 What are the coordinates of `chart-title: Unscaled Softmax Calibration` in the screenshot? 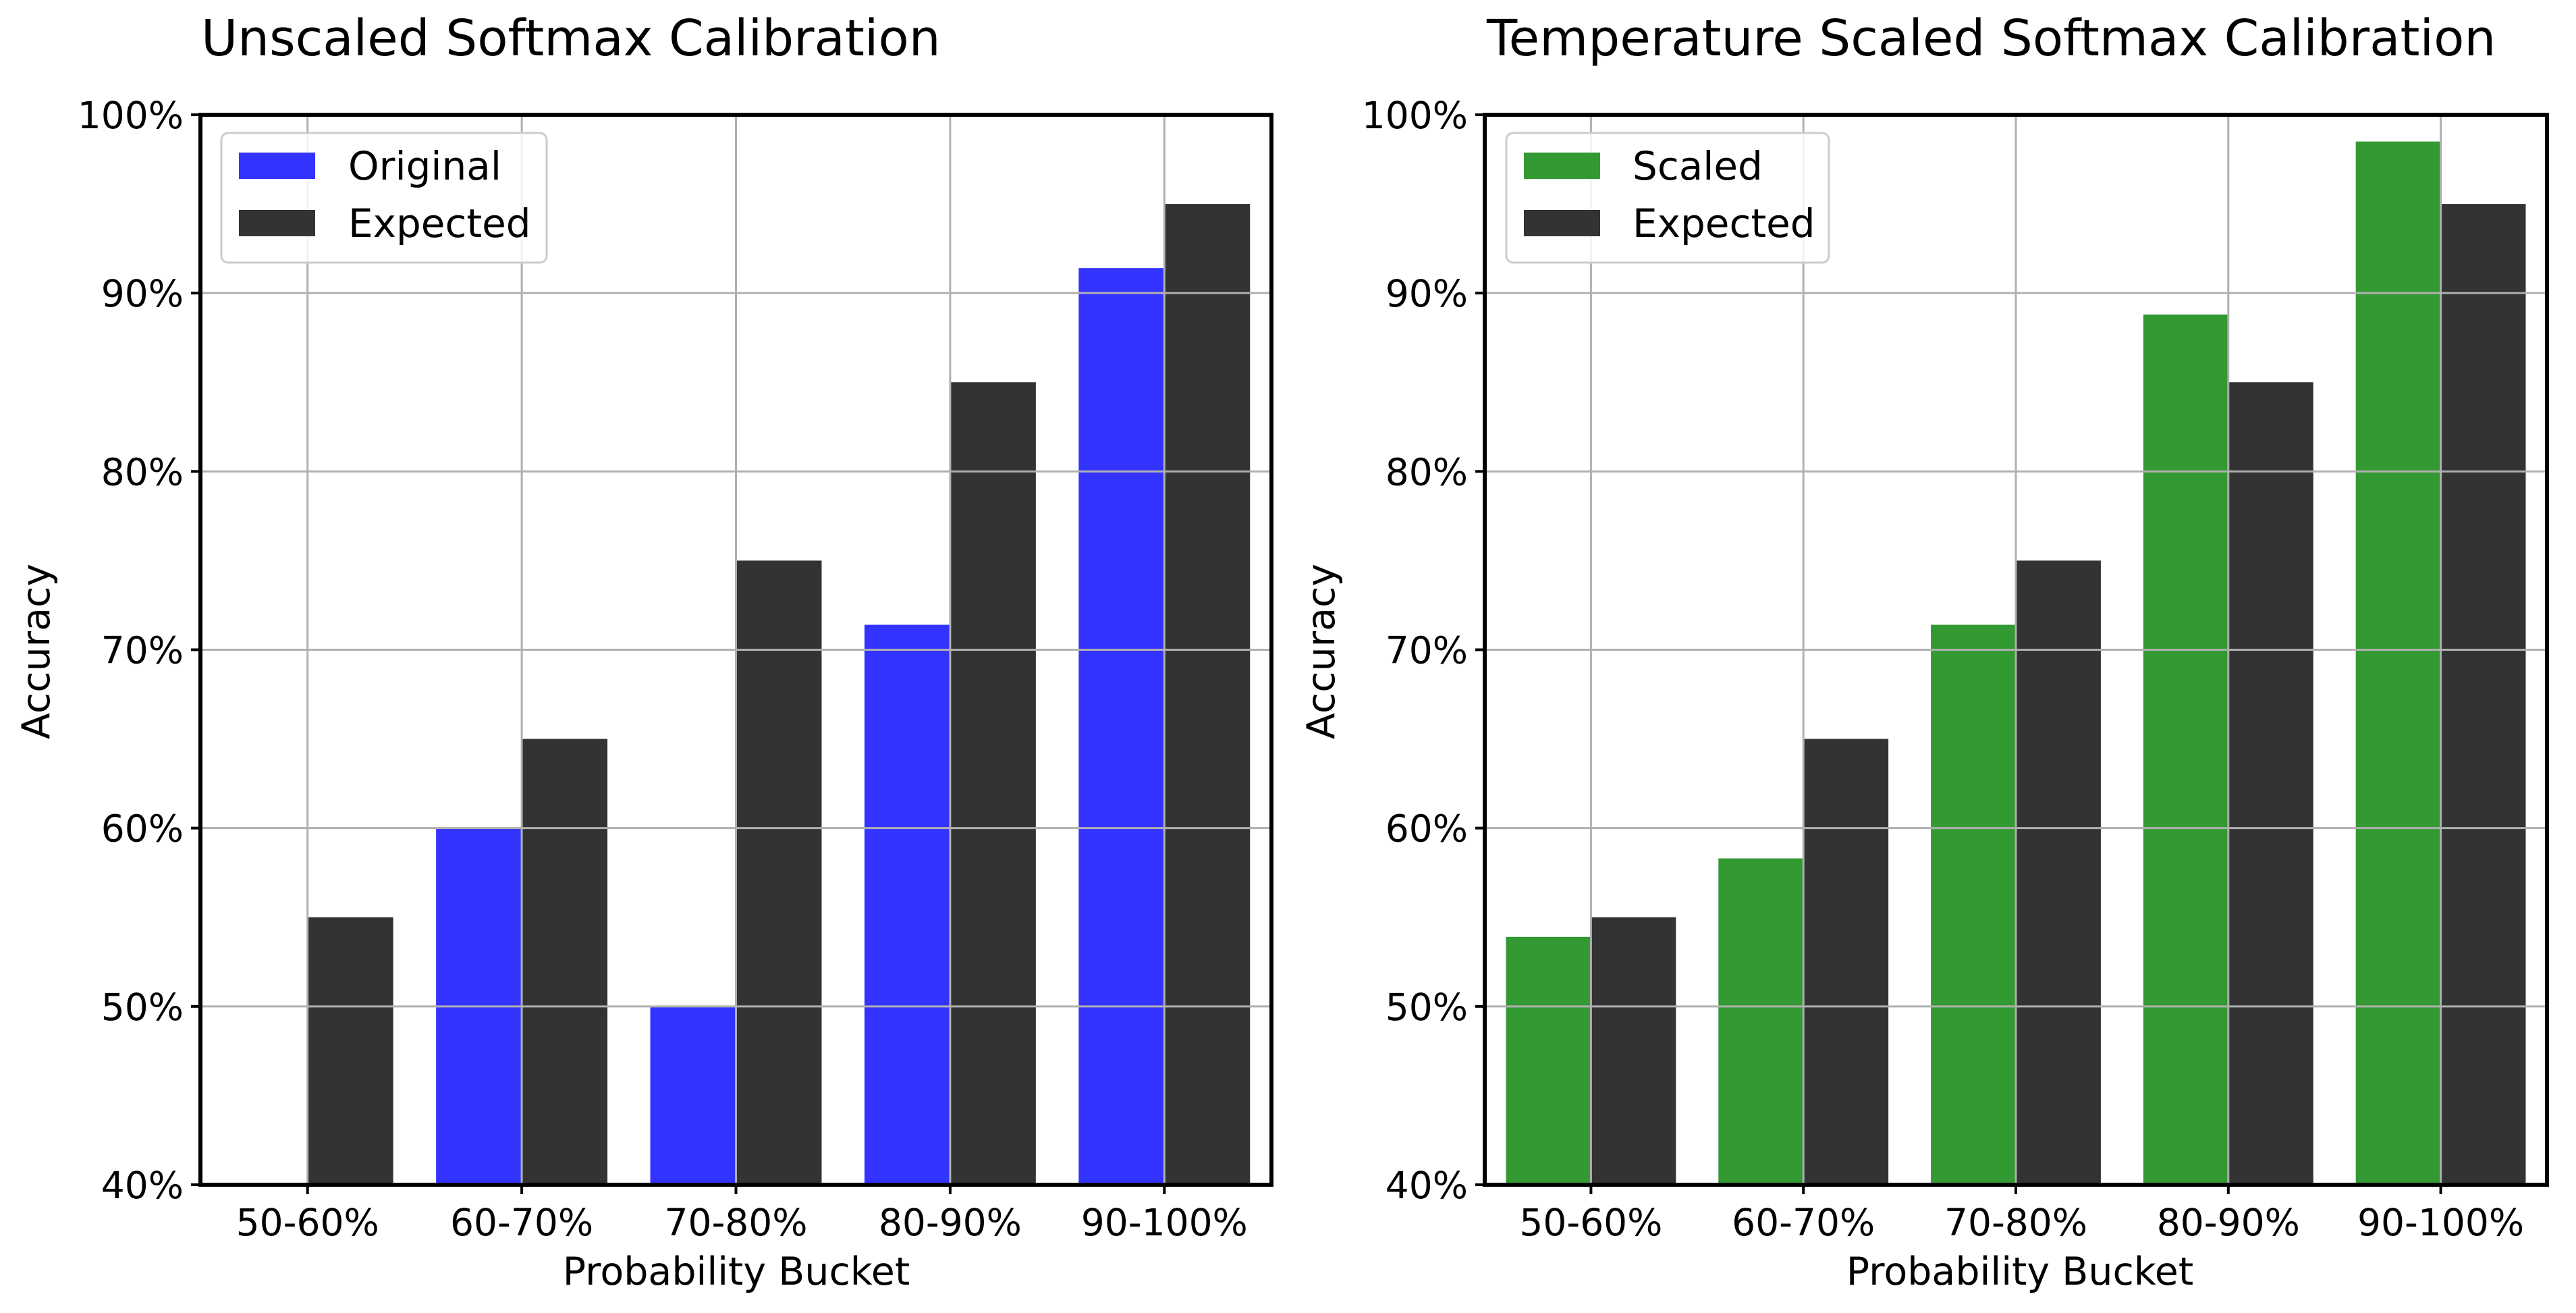 It's located at (571, 38).